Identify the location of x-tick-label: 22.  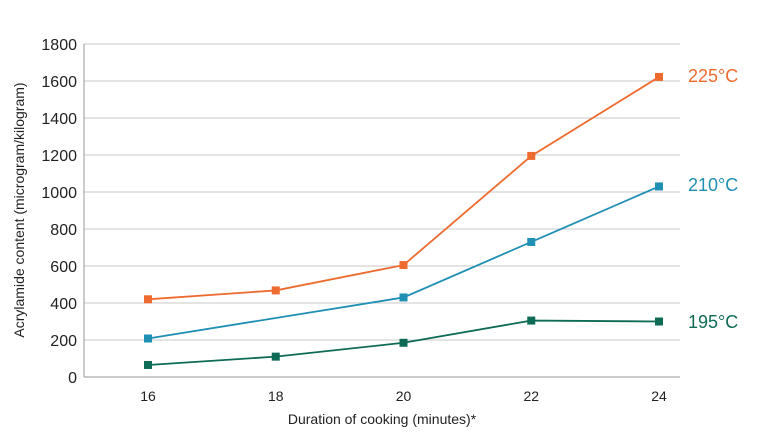
(531, 396).